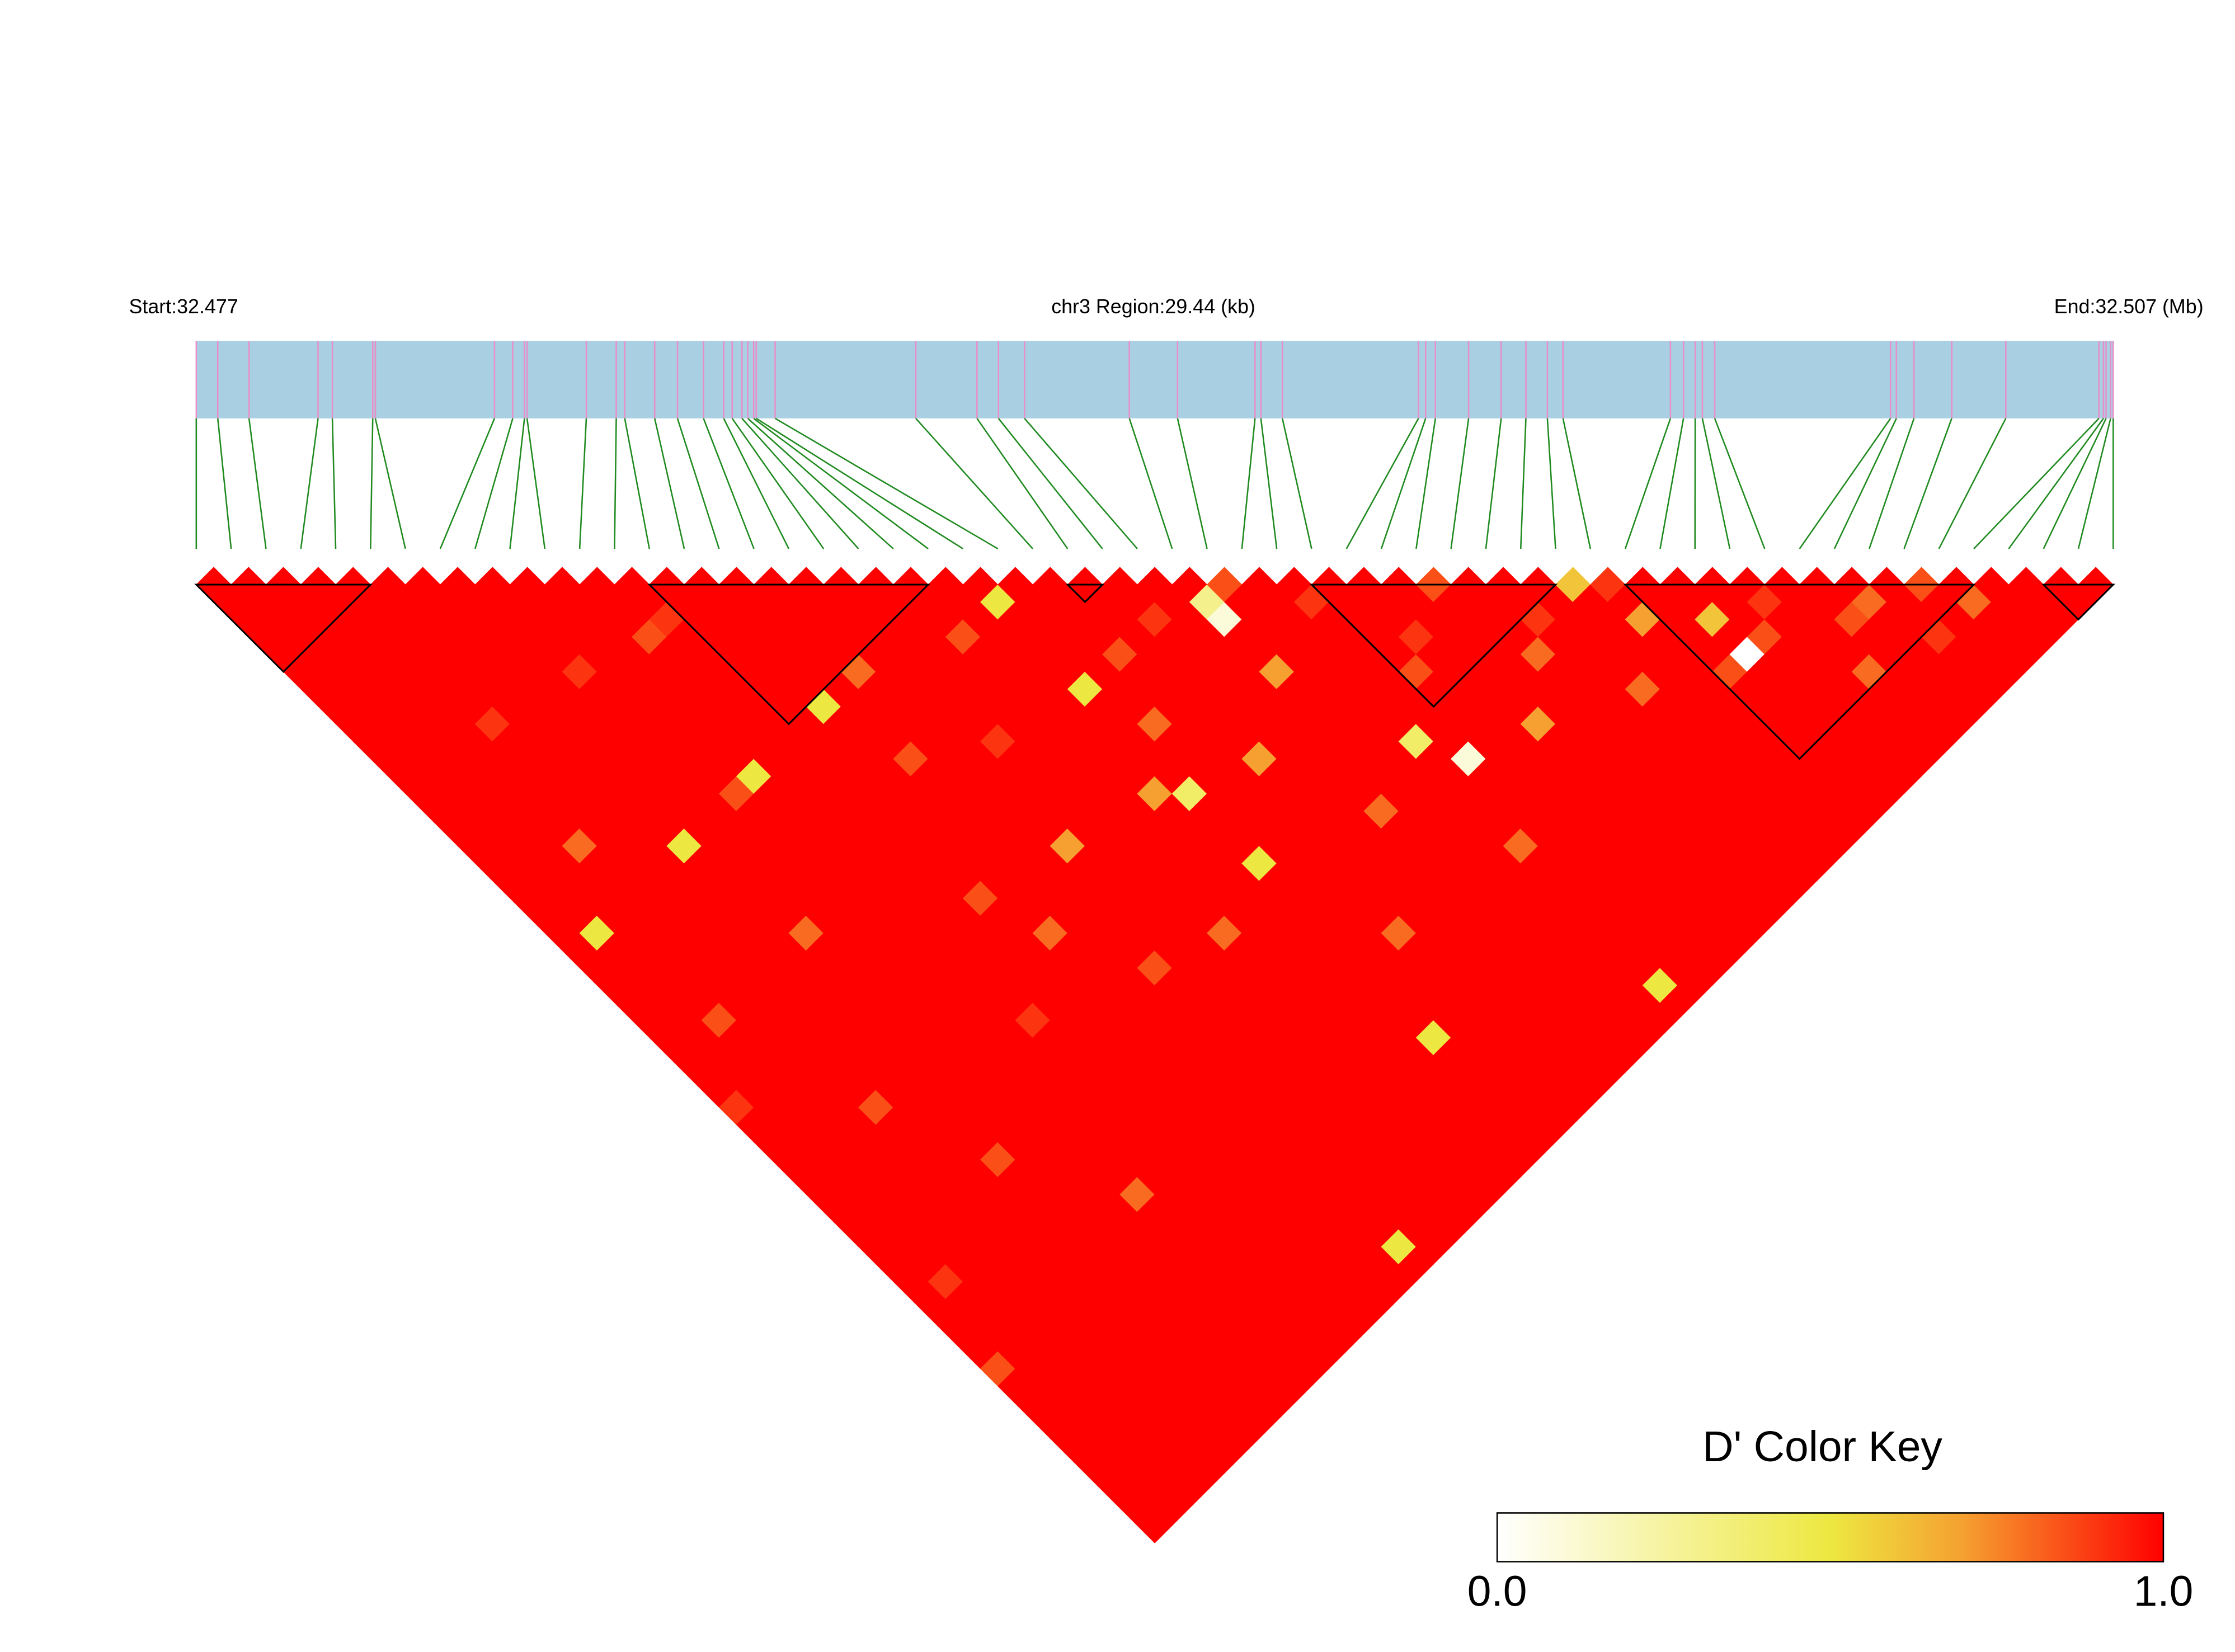 The image size is (2235, 1652). What do you see at coordinates (1830, 1537) in the screenshot?
I see `color-key` at bounding box center [1830, 1537].